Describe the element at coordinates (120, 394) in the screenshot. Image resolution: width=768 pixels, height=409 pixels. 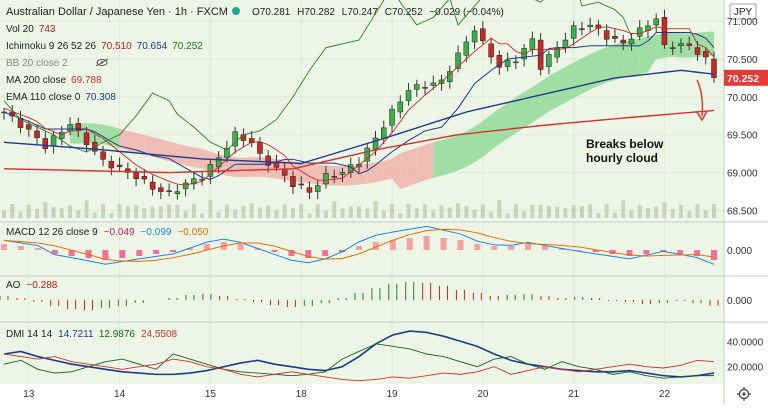
I see `time-tick-label: 14` at that location.